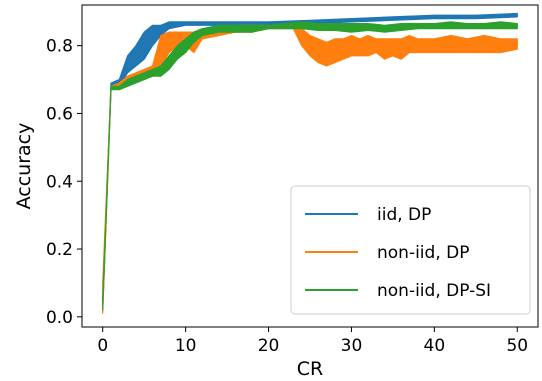  Describe the element at coordinates (59, 250) in the screenshot. I see `y-tick-label: 0.2` at that location.